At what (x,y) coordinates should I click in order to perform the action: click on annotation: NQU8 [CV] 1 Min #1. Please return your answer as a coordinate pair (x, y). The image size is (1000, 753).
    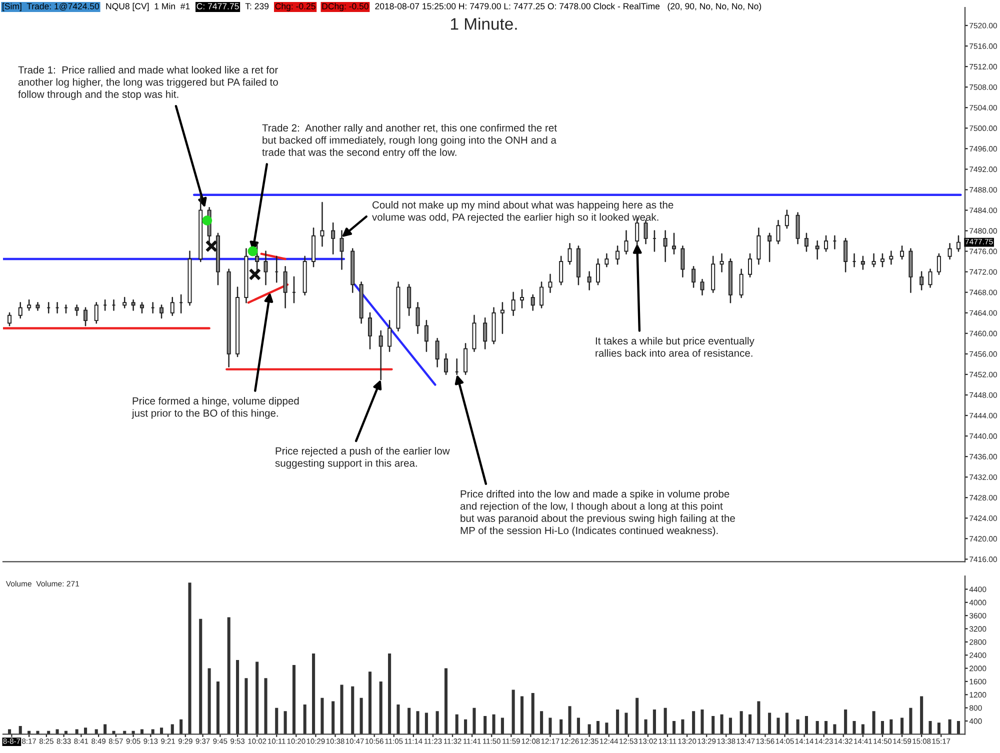
    Looking at the image, I should click on (148, 7).